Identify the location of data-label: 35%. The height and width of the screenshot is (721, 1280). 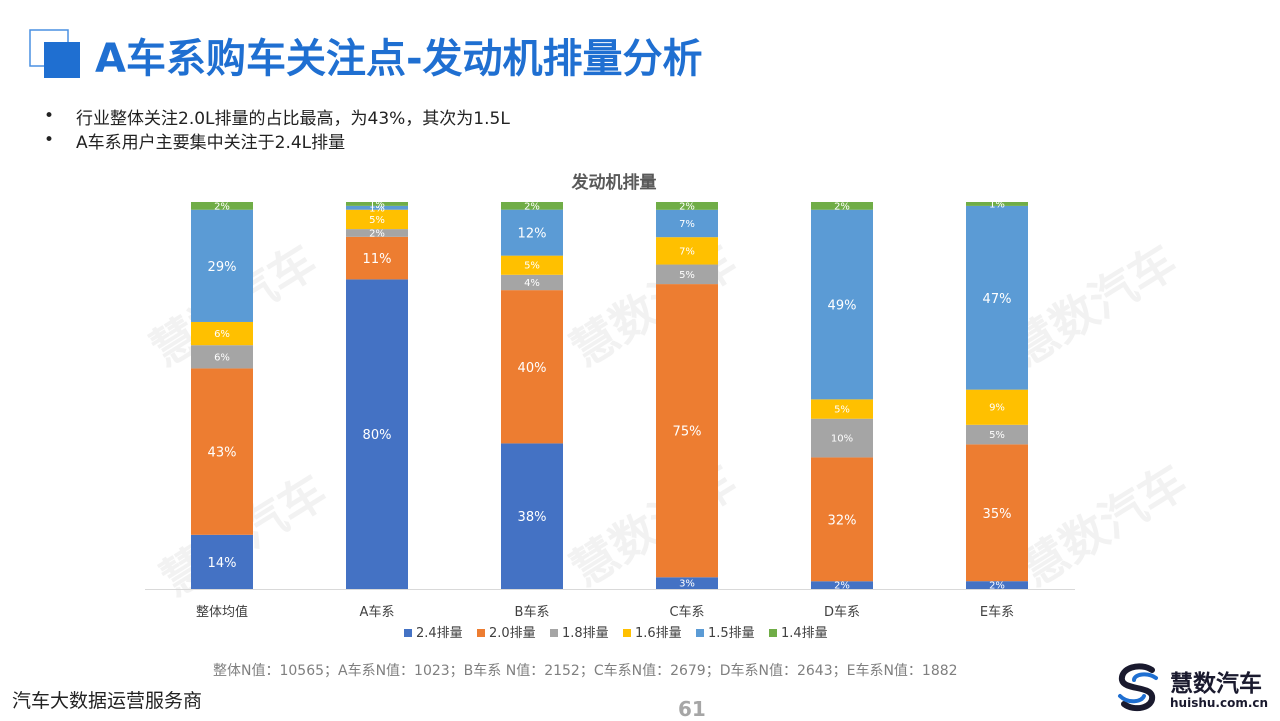
(997, 514).